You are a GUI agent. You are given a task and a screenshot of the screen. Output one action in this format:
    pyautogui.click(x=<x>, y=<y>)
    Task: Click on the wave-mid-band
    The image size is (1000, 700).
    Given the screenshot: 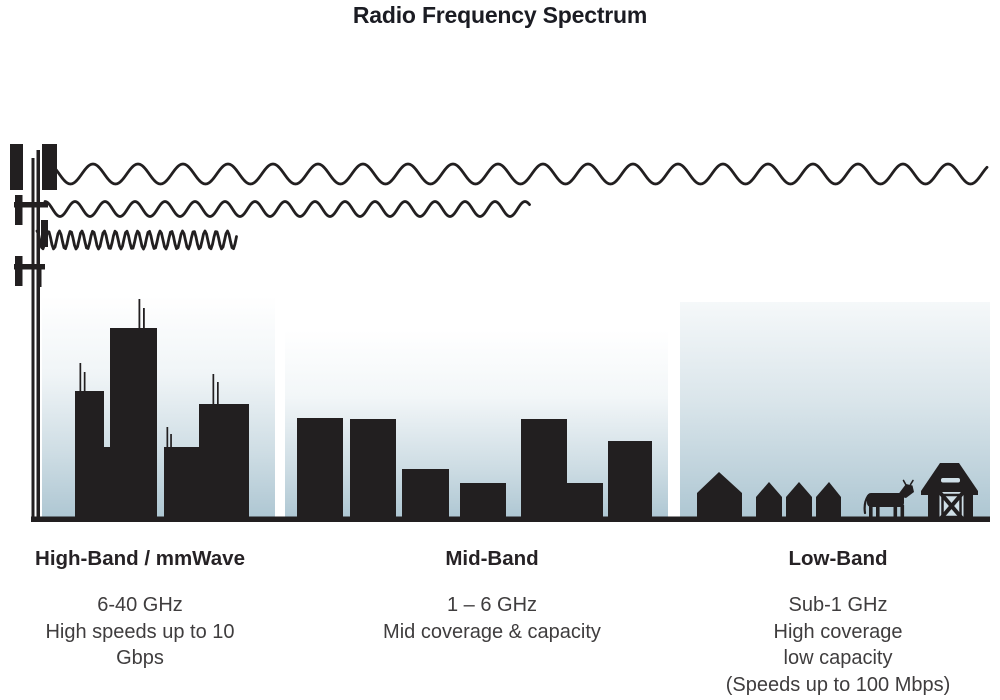 What is the action you would take?
    pyautogui.click(x=287, y=209)
    